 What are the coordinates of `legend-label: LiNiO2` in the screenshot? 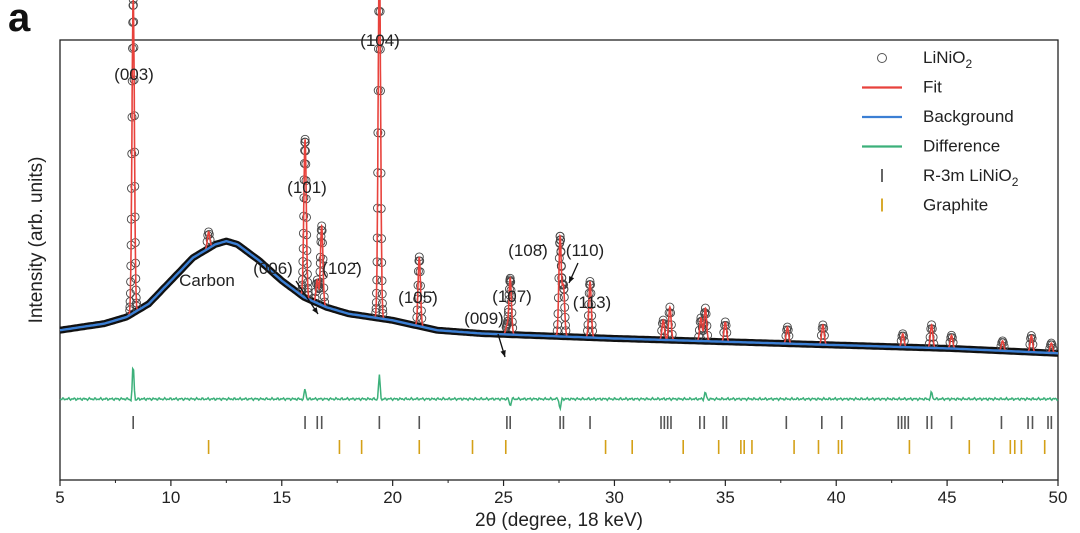 It's located at (948, 59).